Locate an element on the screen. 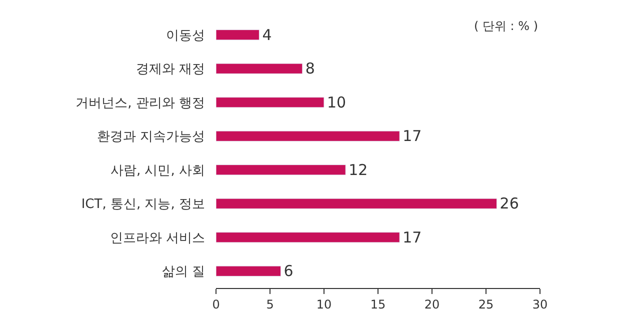 This screenshot has width=625, height=323. x-tick-label: 0 is located at coordinates (216, 304).